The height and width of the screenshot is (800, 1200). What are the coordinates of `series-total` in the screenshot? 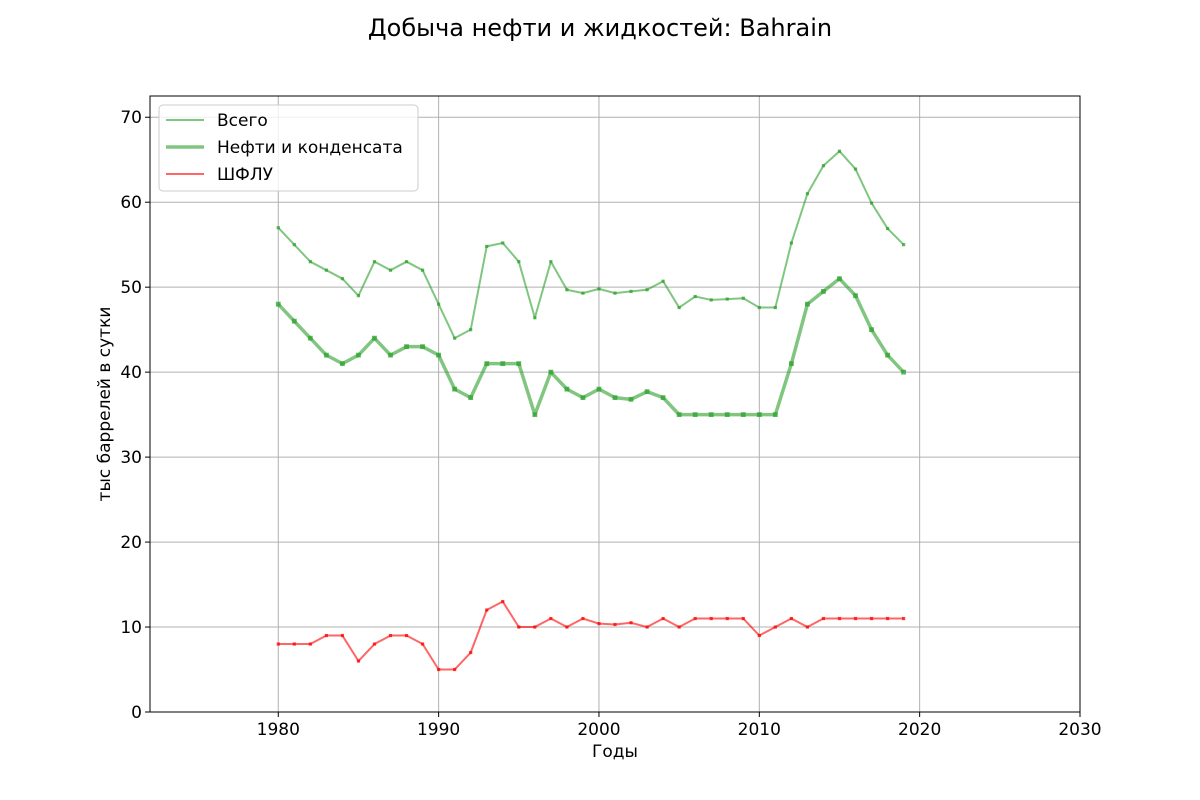 It's located at (591, 244).